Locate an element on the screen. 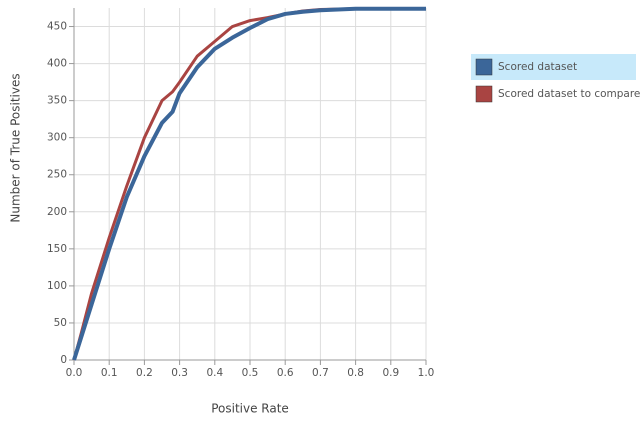  x-tick-label: 1.0 is located at coordinates (426, 373).